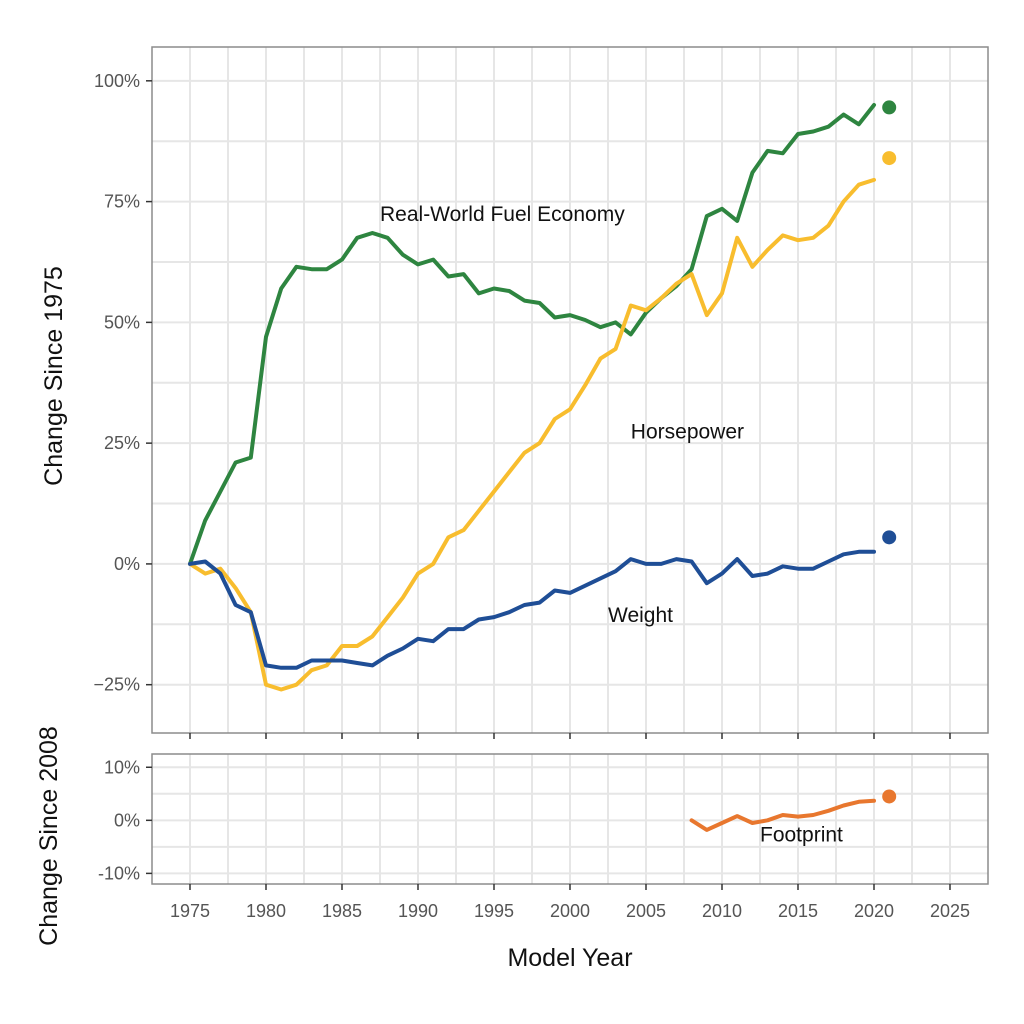  Describe the element at coordinates (418, 911) in the screenshot. I see `x-tick-label: 1990` at that location.